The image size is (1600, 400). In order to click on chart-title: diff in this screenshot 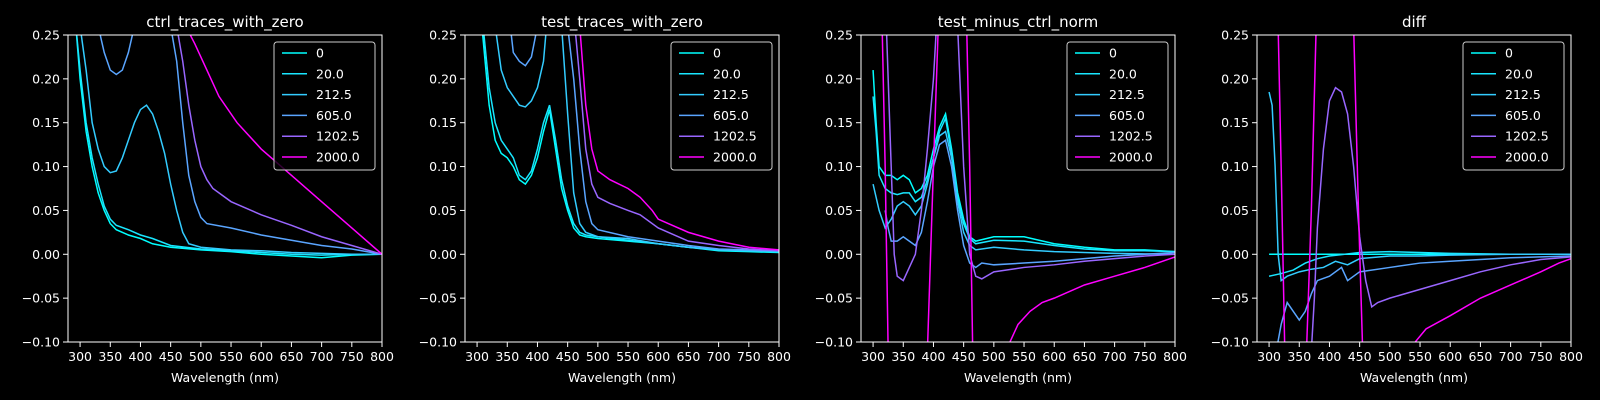, I will do `click(1414, 22)`.